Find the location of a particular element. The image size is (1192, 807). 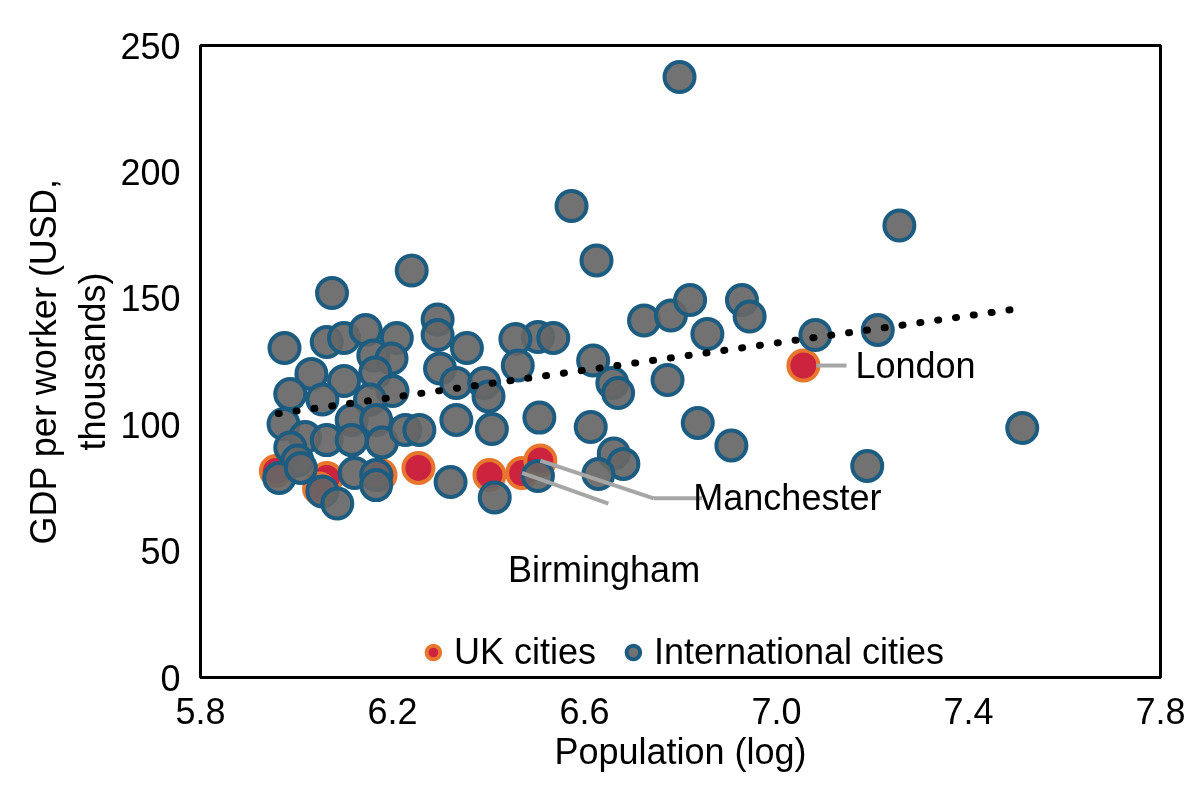

y-axis-title: GDP per worker (USD, thousands) is located at coordinates (68, 362).